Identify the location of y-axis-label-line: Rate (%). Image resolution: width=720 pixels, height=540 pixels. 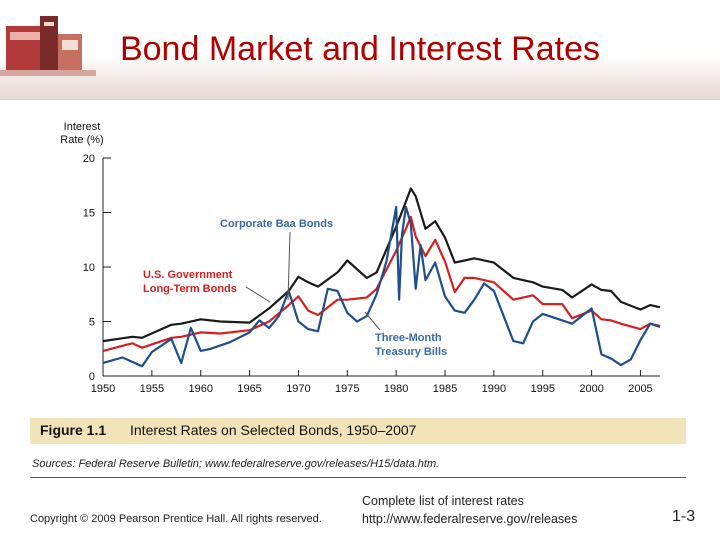
(81, 140).